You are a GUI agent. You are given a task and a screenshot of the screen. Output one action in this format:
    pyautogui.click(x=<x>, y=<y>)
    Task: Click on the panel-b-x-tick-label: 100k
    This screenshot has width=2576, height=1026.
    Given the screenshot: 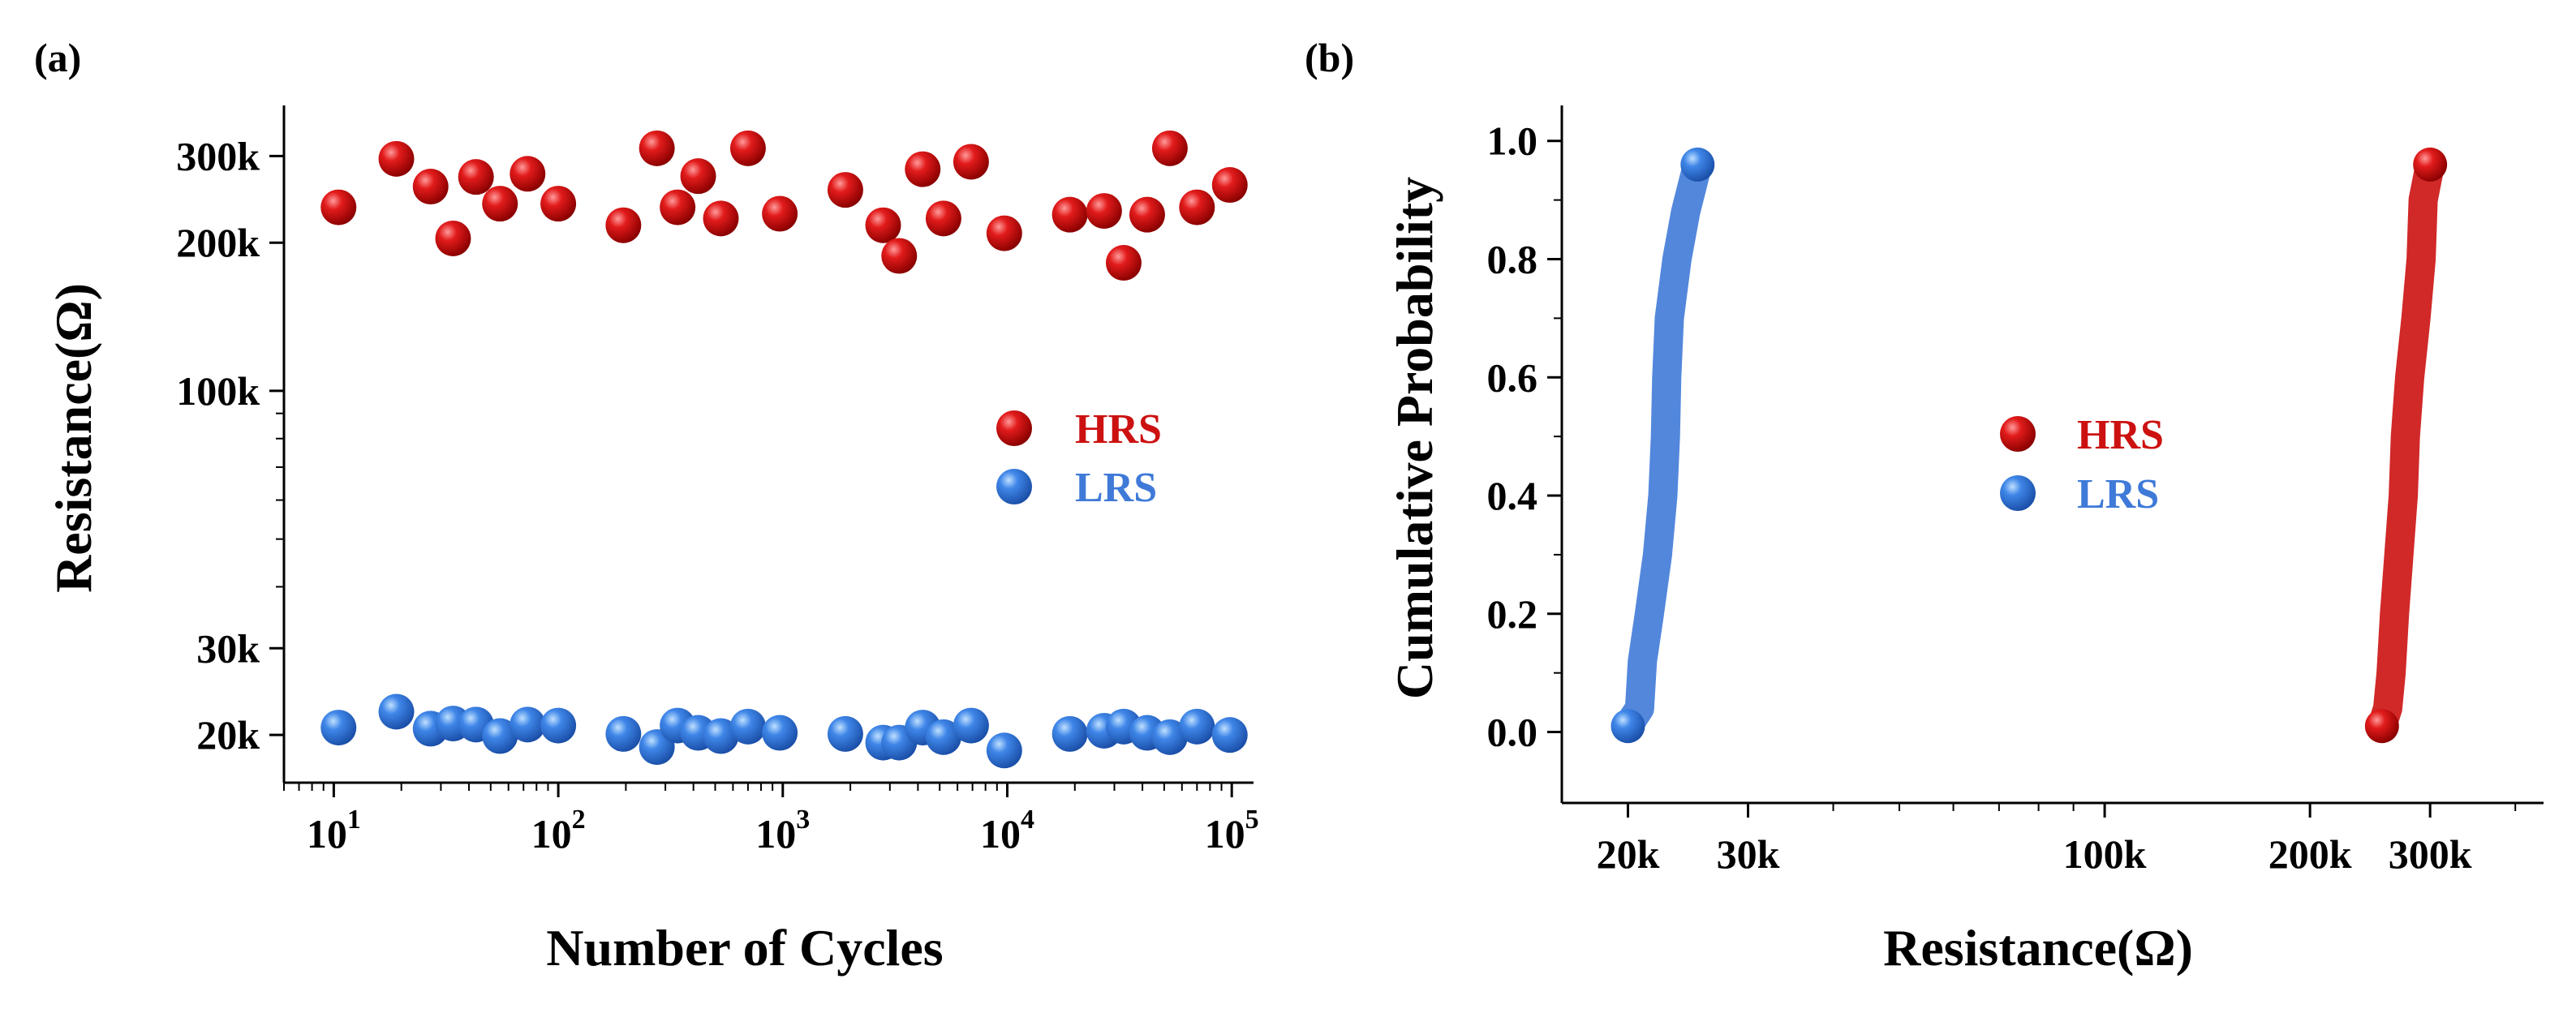 What is the action you would take?
    pyautogui.click(x=2105, y=854)
    